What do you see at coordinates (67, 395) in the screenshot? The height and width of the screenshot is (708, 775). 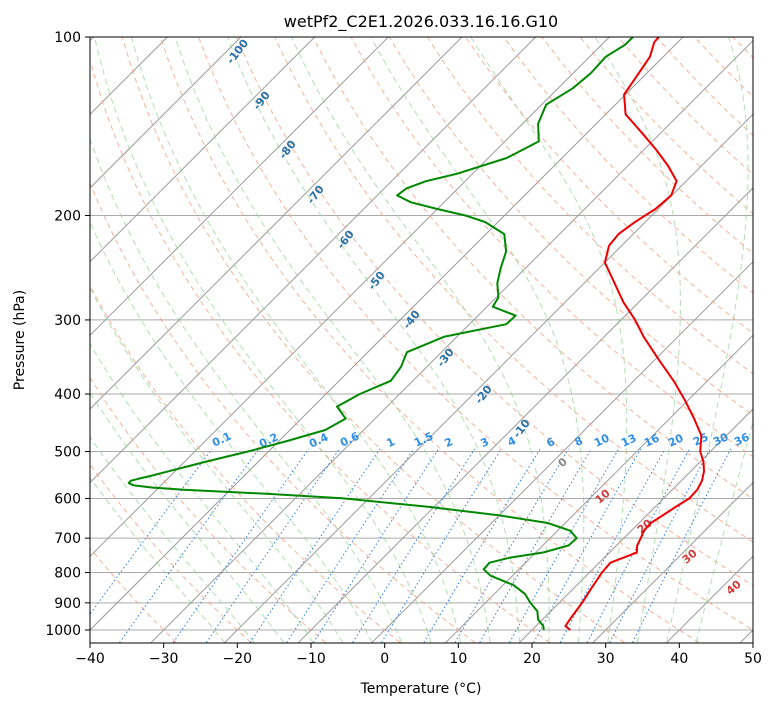 I see `y-tick-label: 400` at bounding box center [67, 395].